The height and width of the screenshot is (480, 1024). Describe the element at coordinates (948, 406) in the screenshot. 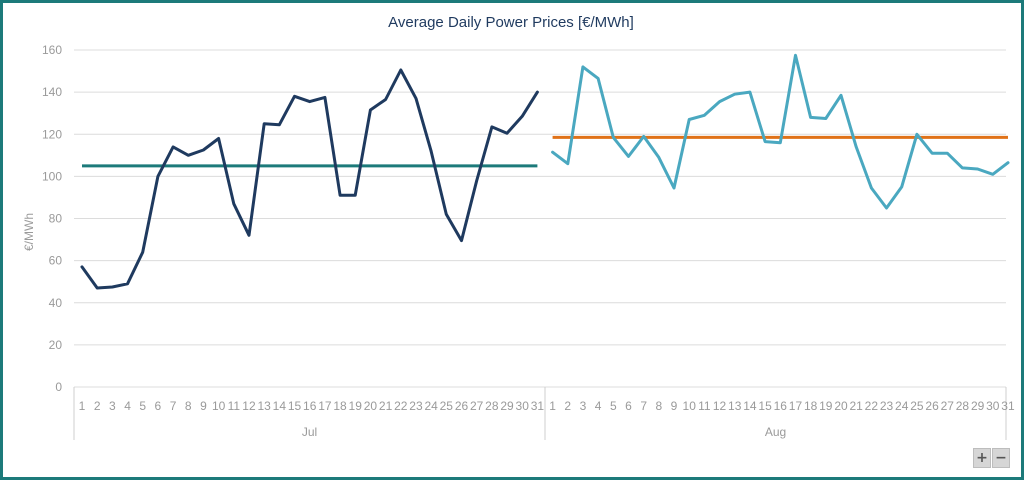

I see `x-tick-label: 27` at that location.